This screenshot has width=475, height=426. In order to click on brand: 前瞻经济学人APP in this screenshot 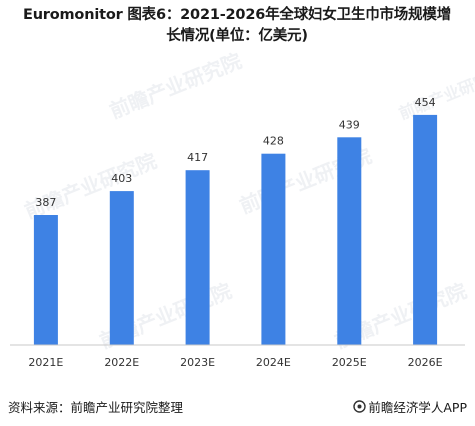, I will do `click(410, 406)`.